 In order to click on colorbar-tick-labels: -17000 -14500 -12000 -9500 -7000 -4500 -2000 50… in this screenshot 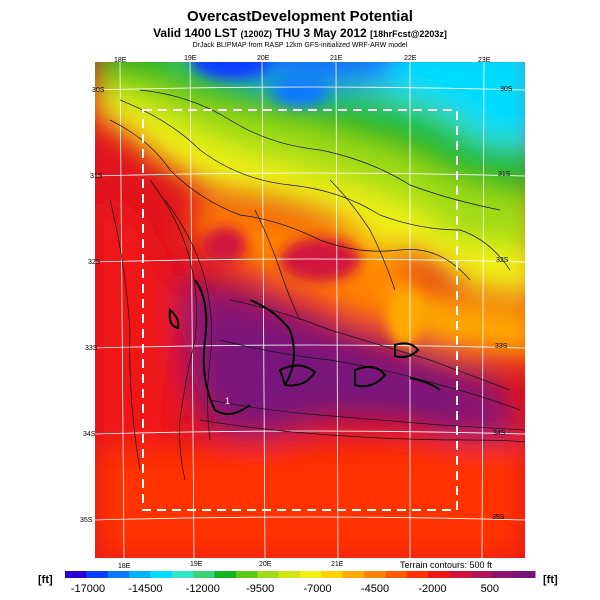, I will do `click(285, 589)`.